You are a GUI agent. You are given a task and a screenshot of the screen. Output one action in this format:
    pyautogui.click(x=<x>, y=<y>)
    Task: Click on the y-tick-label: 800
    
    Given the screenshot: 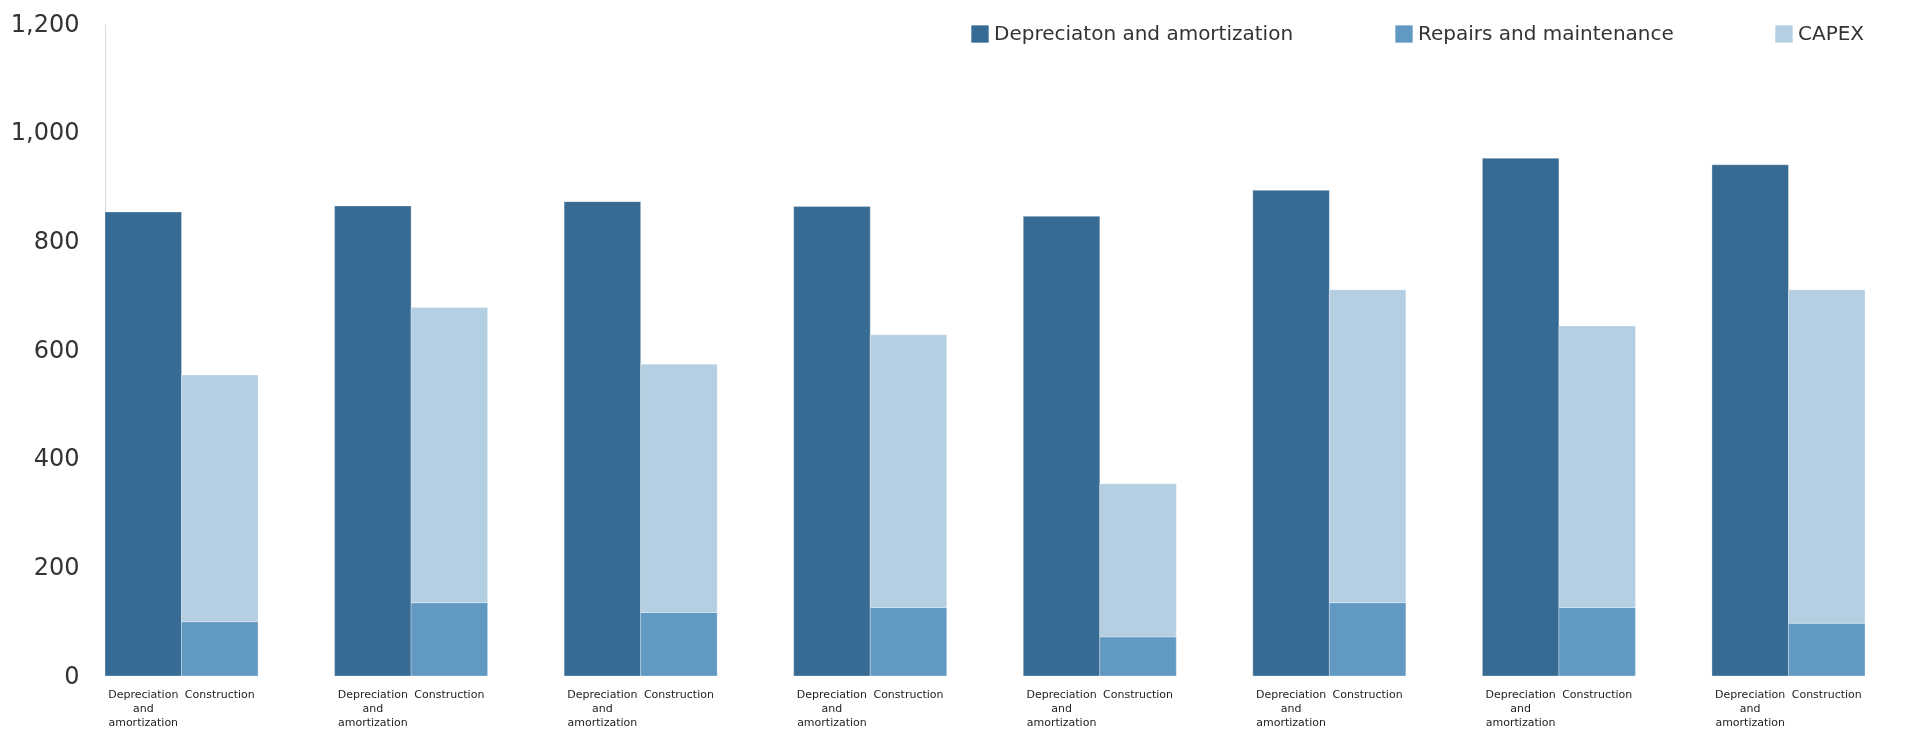 What is the action you would take?
    pyautogui.click(x=56, y=240)
    